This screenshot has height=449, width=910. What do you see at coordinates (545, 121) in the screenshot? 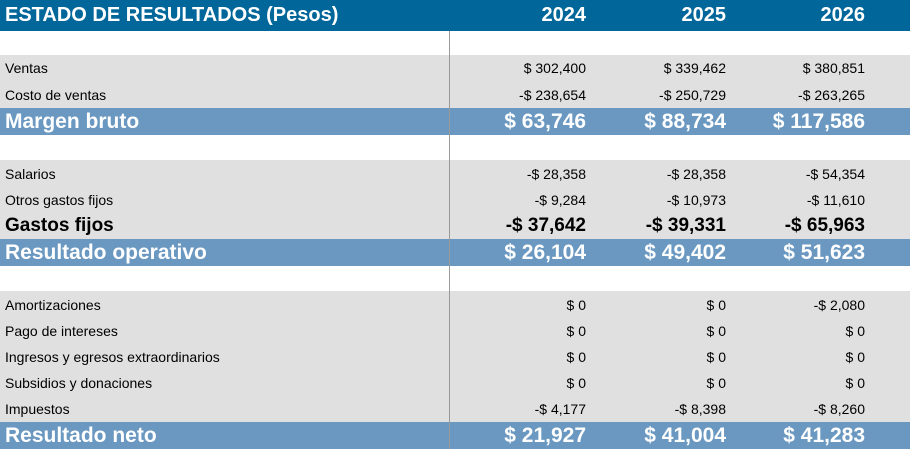
I see `cell-2024: $ 63,746` at bounding box center [545, 121].